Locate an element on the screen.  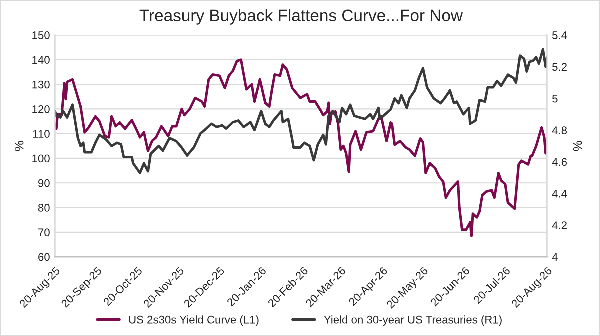
y-tick-label: 120 is located at coordinates (41, 109).